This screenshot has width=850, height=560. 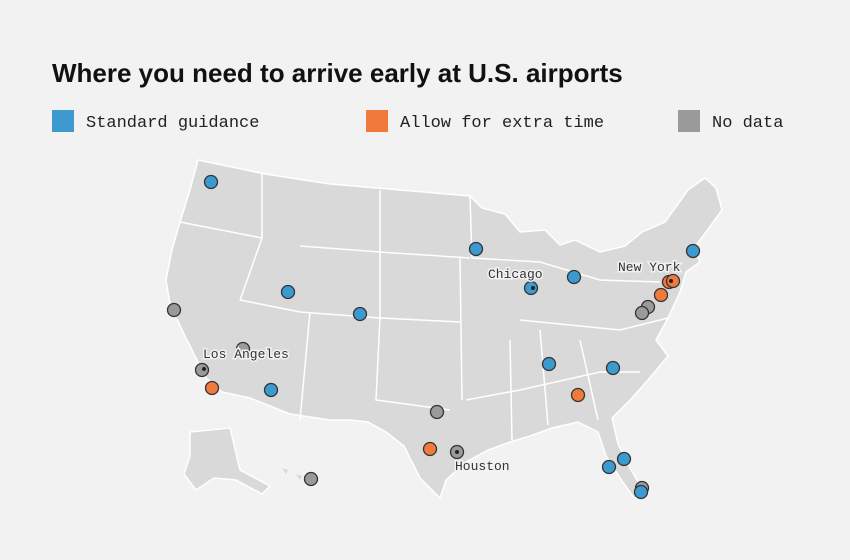 I want to click on legend-label: Allow for extra time, so click(x=502, y=123).